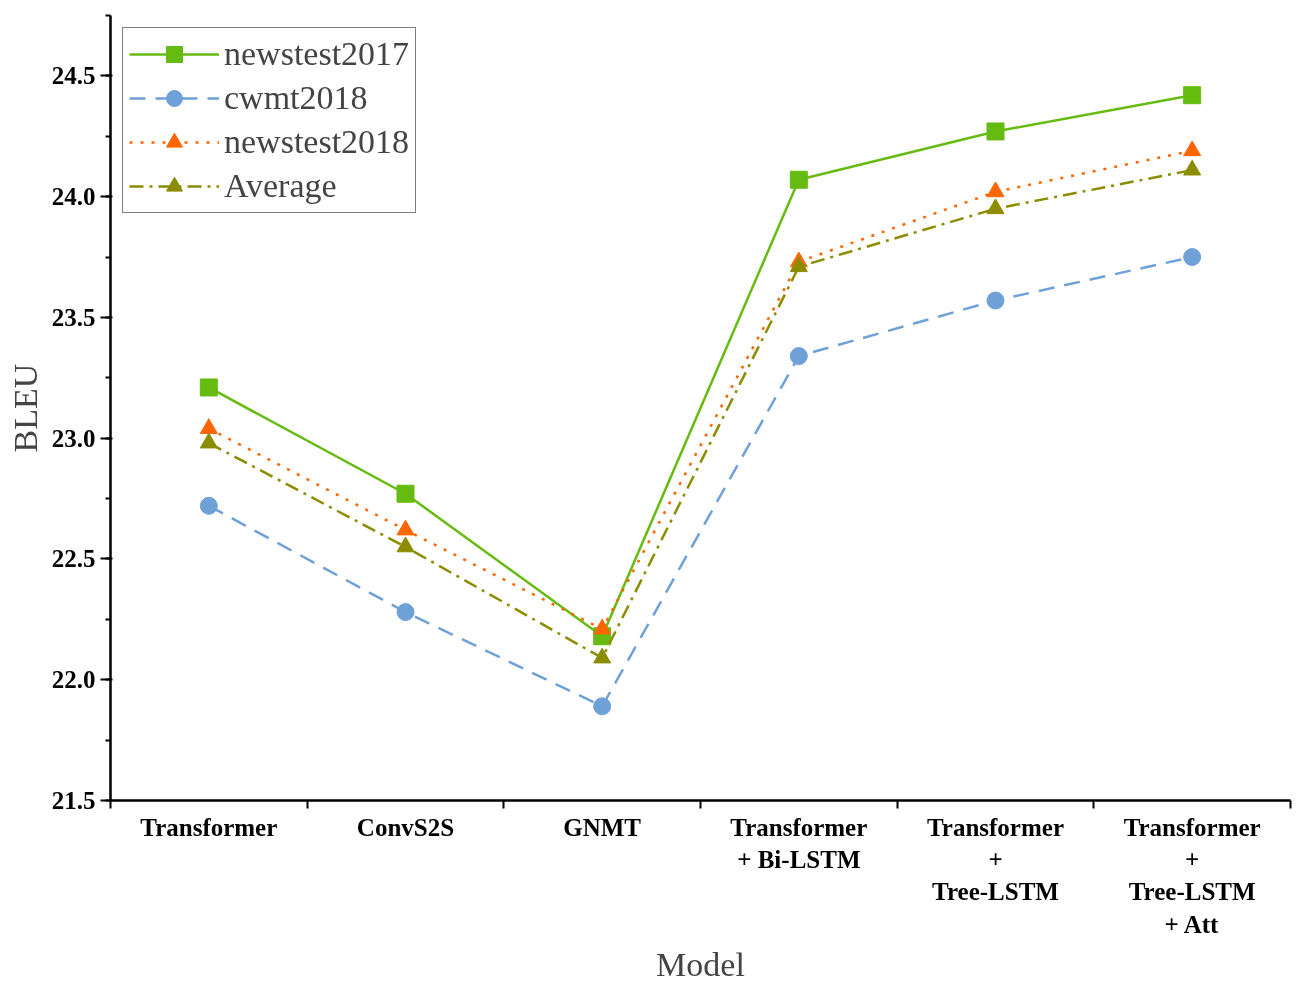 The image size is (1310, 993). What do you see at coordinates (73, 800) in the screenshot?
I see `y-tick-label: 21.5` at bounding box center [73, 800].